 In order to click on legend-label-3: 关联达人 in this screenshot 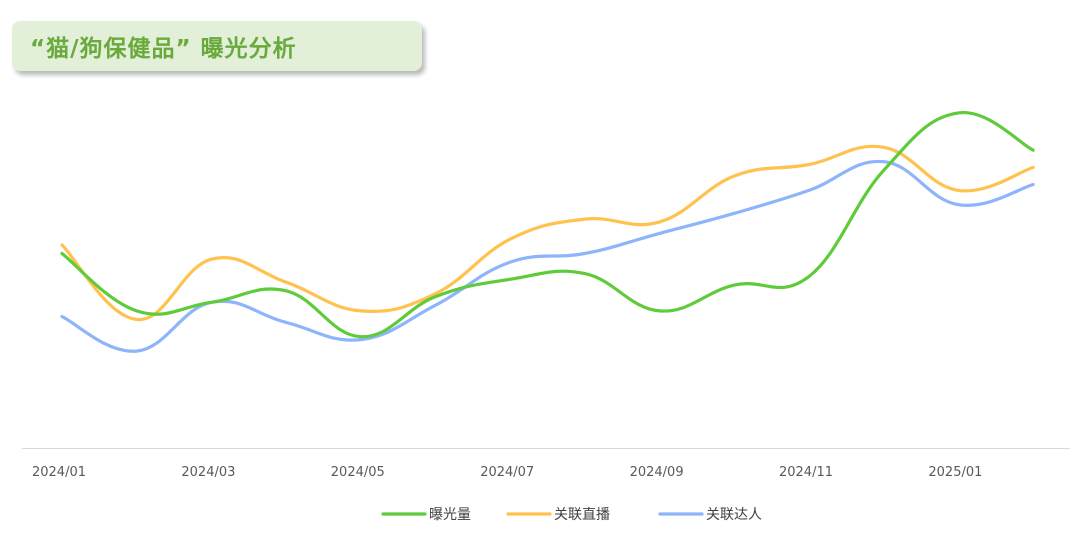, I will do `click(734, 515)`.